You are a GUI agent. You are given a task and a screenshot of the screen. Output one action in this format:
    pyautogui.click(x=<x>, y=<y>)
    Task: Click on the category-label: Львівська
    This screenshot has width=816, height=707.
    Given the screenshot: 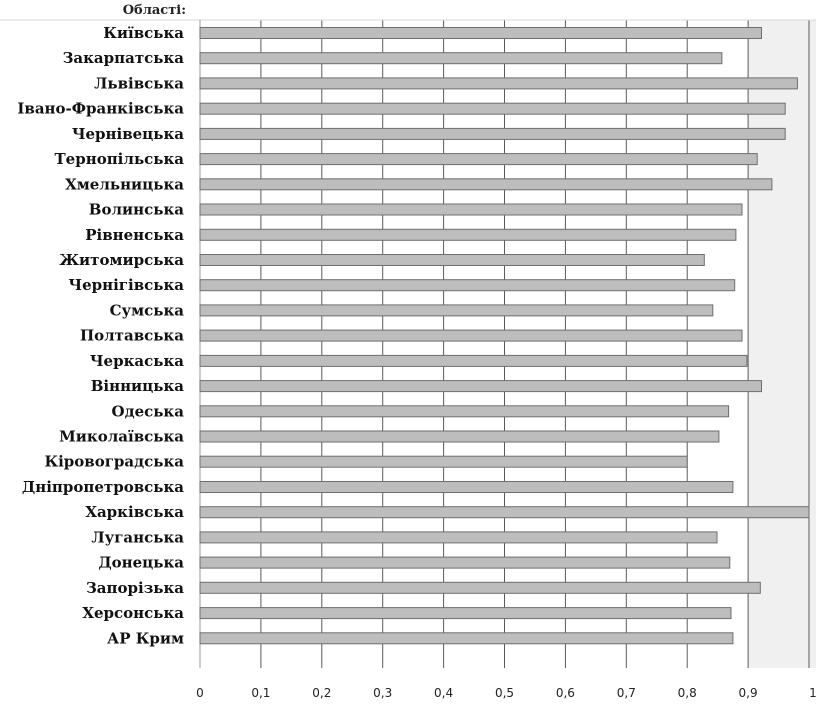 What is the action you would take?
    pyautogui.click(x=139, y=83)
    